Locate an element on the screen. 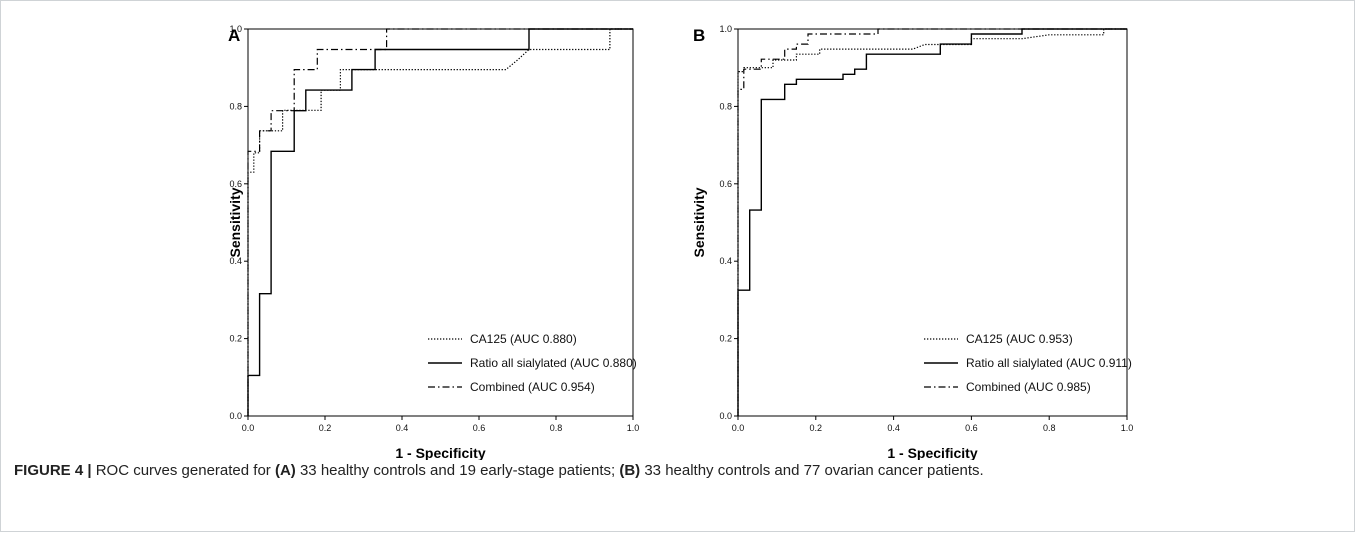  caption-figure-label: FIGURE 4 | is located at coordinates (53, 470).